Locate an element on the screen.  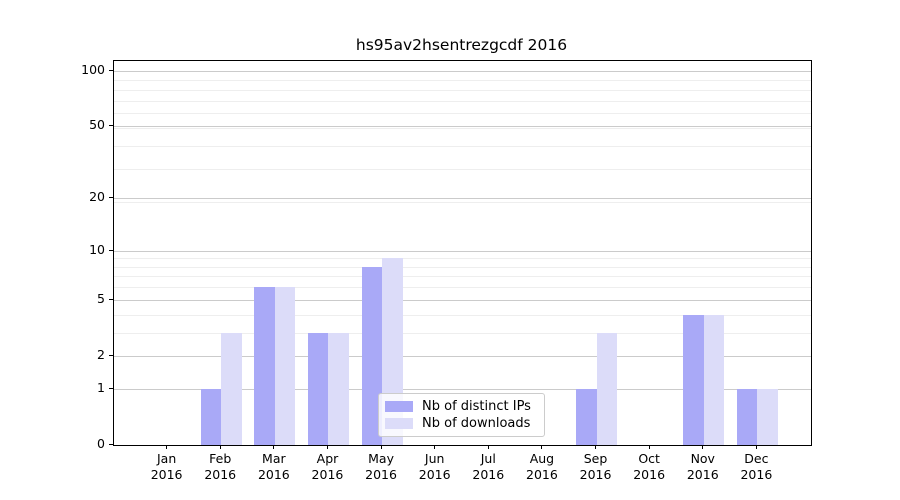
x-tick-label: Dec 2016 is located at coordinates (756, 466).